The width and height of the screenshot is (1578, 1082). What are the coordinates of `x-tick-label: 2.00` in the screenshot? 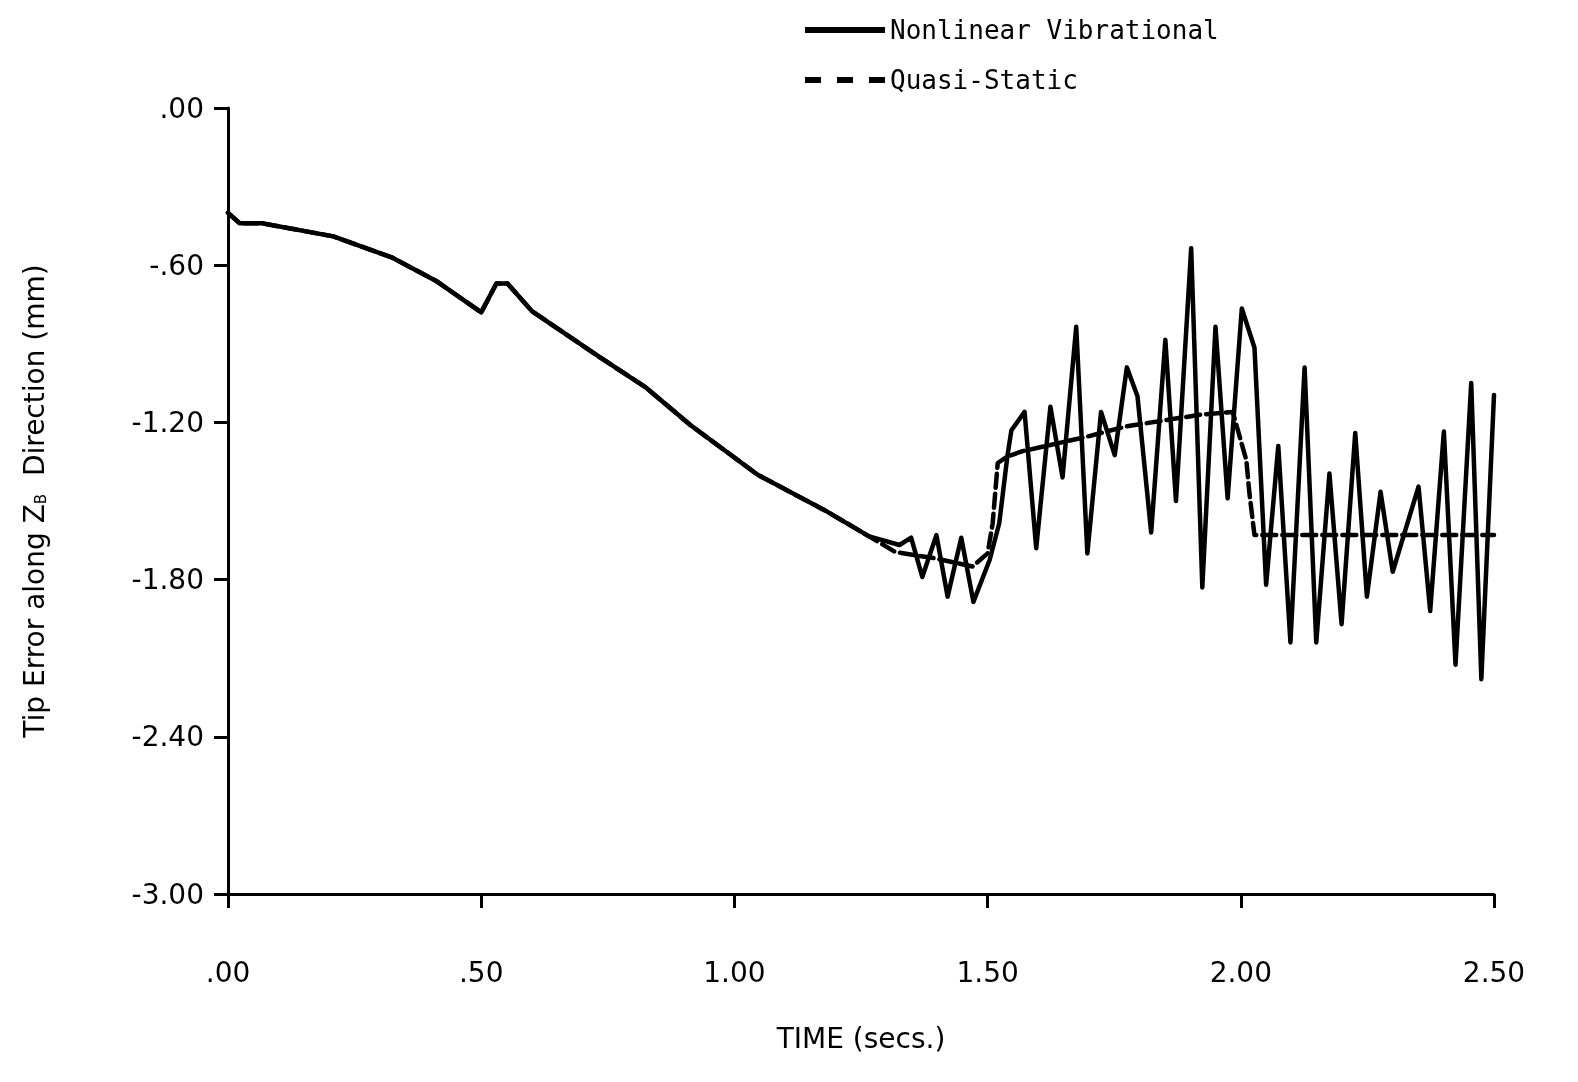 It's located at (1240, 972).